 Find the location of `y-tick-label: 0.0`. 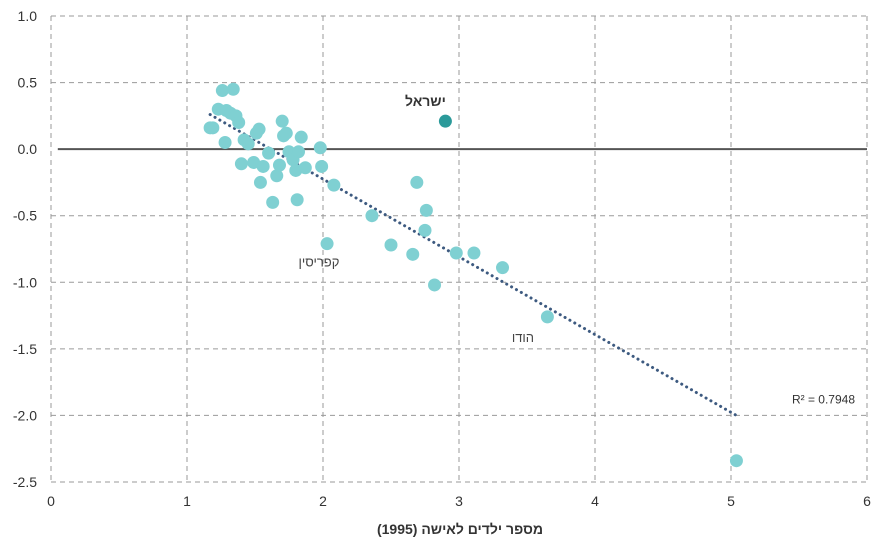

y-tick-label: 0.0 is located at coordinates (28, 149).